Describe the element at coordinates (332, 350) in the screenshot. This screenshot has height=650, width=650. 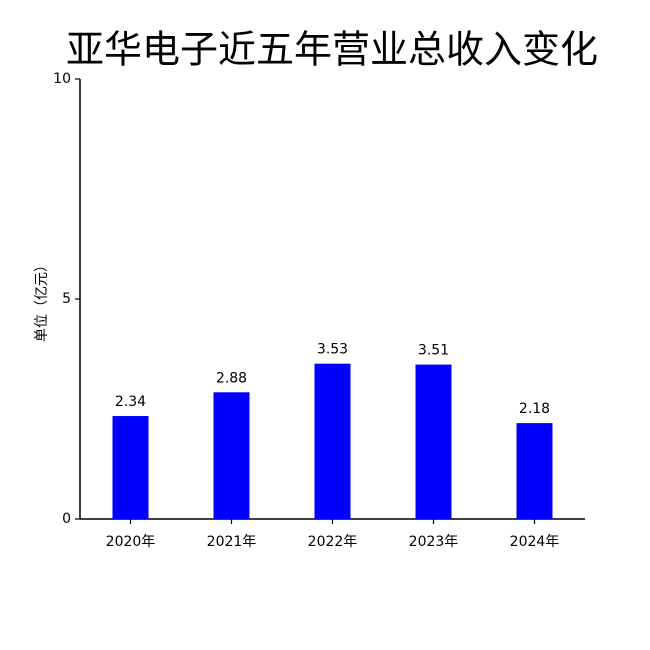
I see `value-label: 3.53` at that location.